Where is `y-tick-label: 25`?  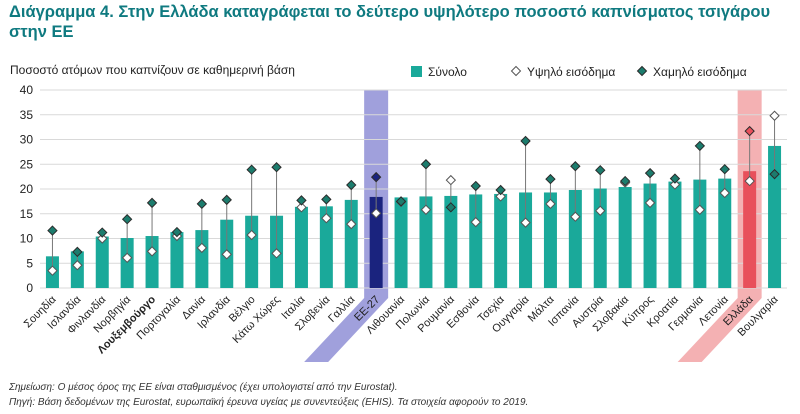 y-tick-label: 25 is located at coordinates (27, 164).